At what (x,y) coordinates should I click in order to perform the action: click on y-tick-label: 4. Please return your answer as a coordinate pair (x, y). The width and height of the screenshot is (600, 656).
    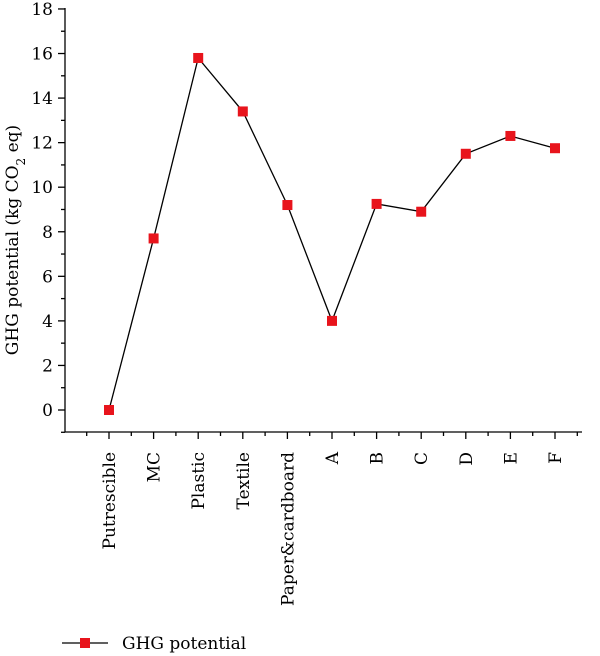
    Looking at the image, I should click on (47, 322).